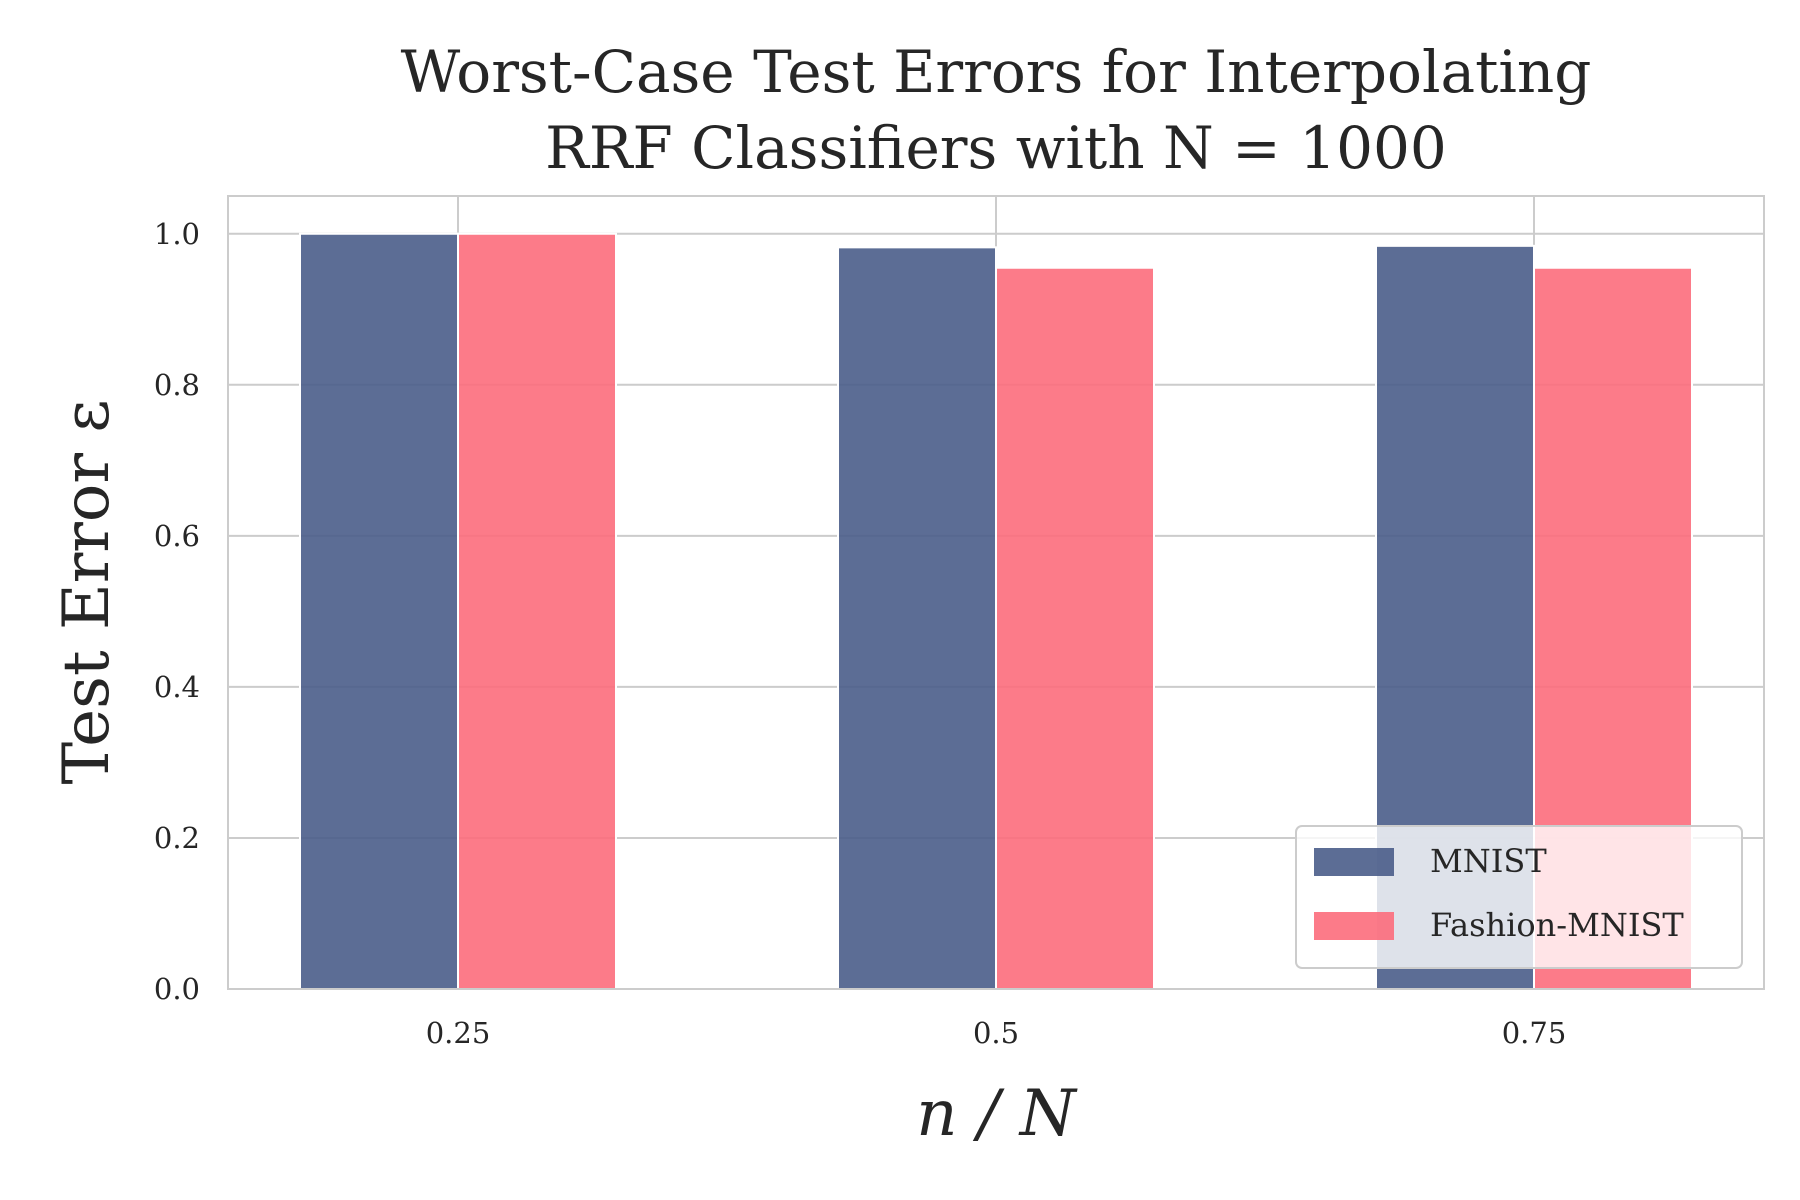 Image resolution: width=1800 pixels, height=1200 pixels. What do you see at coordinates (177, 989) in the screenshot?
I see `y-tick-label: 0.0` at bounding box center [177, 989].